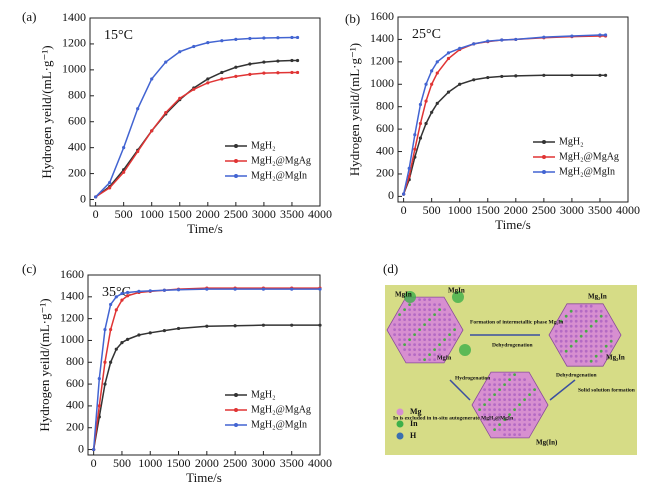 The height and width of the screenshot is (494, 668). What do you see at coordinates (456, 291) in the screenshot?
I see `diagram-text: MgIn` at bounding box center [456, 291].